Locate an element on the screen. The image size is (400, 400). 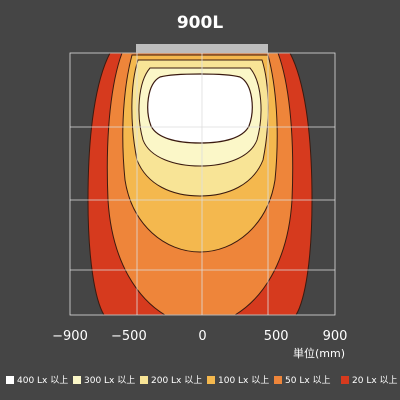
legend-item: 400 Lx 以上 is located at coordinates (37, 380).